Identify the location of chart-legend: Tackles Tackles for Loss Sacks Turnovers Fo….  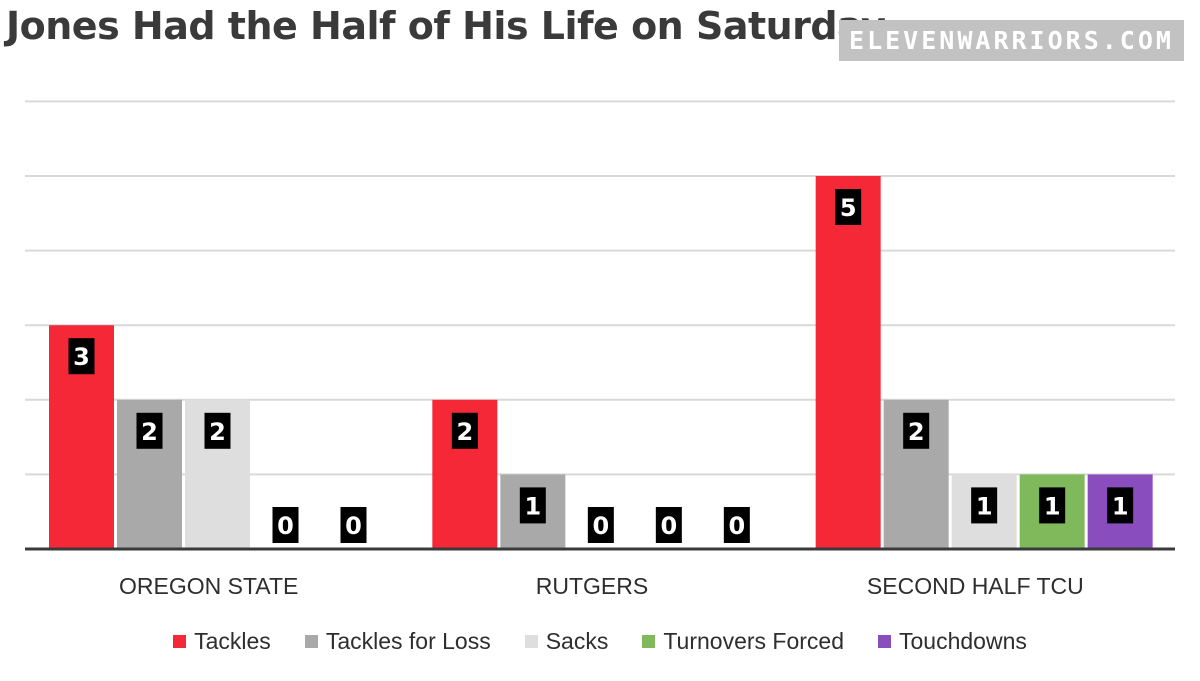
(600, 641).